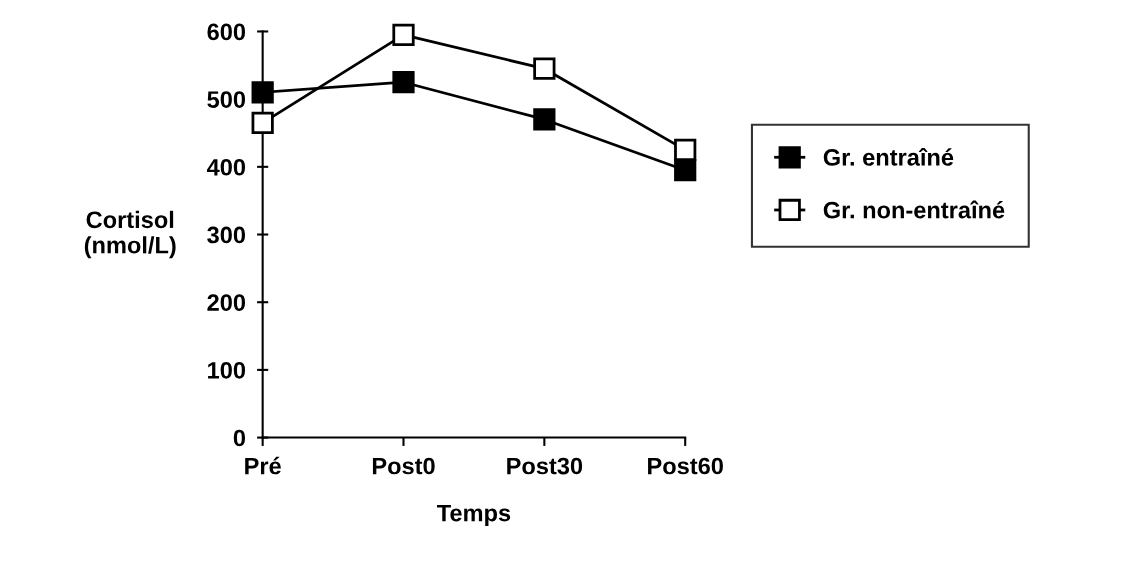 The width and height of the screenshot is (1142, 572). Describe the element at coordinates (239, 438) in the screenshot. I see `y-tick-label: 0` at that location.